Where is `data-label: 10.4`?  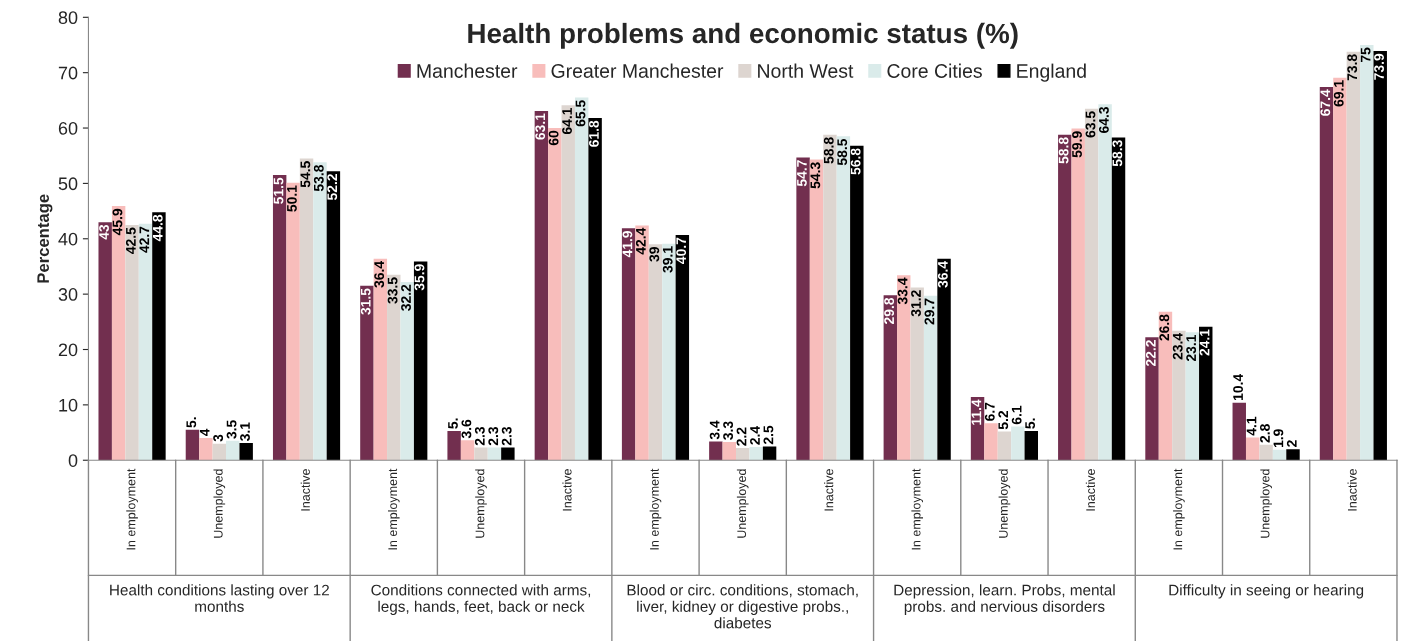 data-label: 10.4 is located at coordinates (1238, 387).